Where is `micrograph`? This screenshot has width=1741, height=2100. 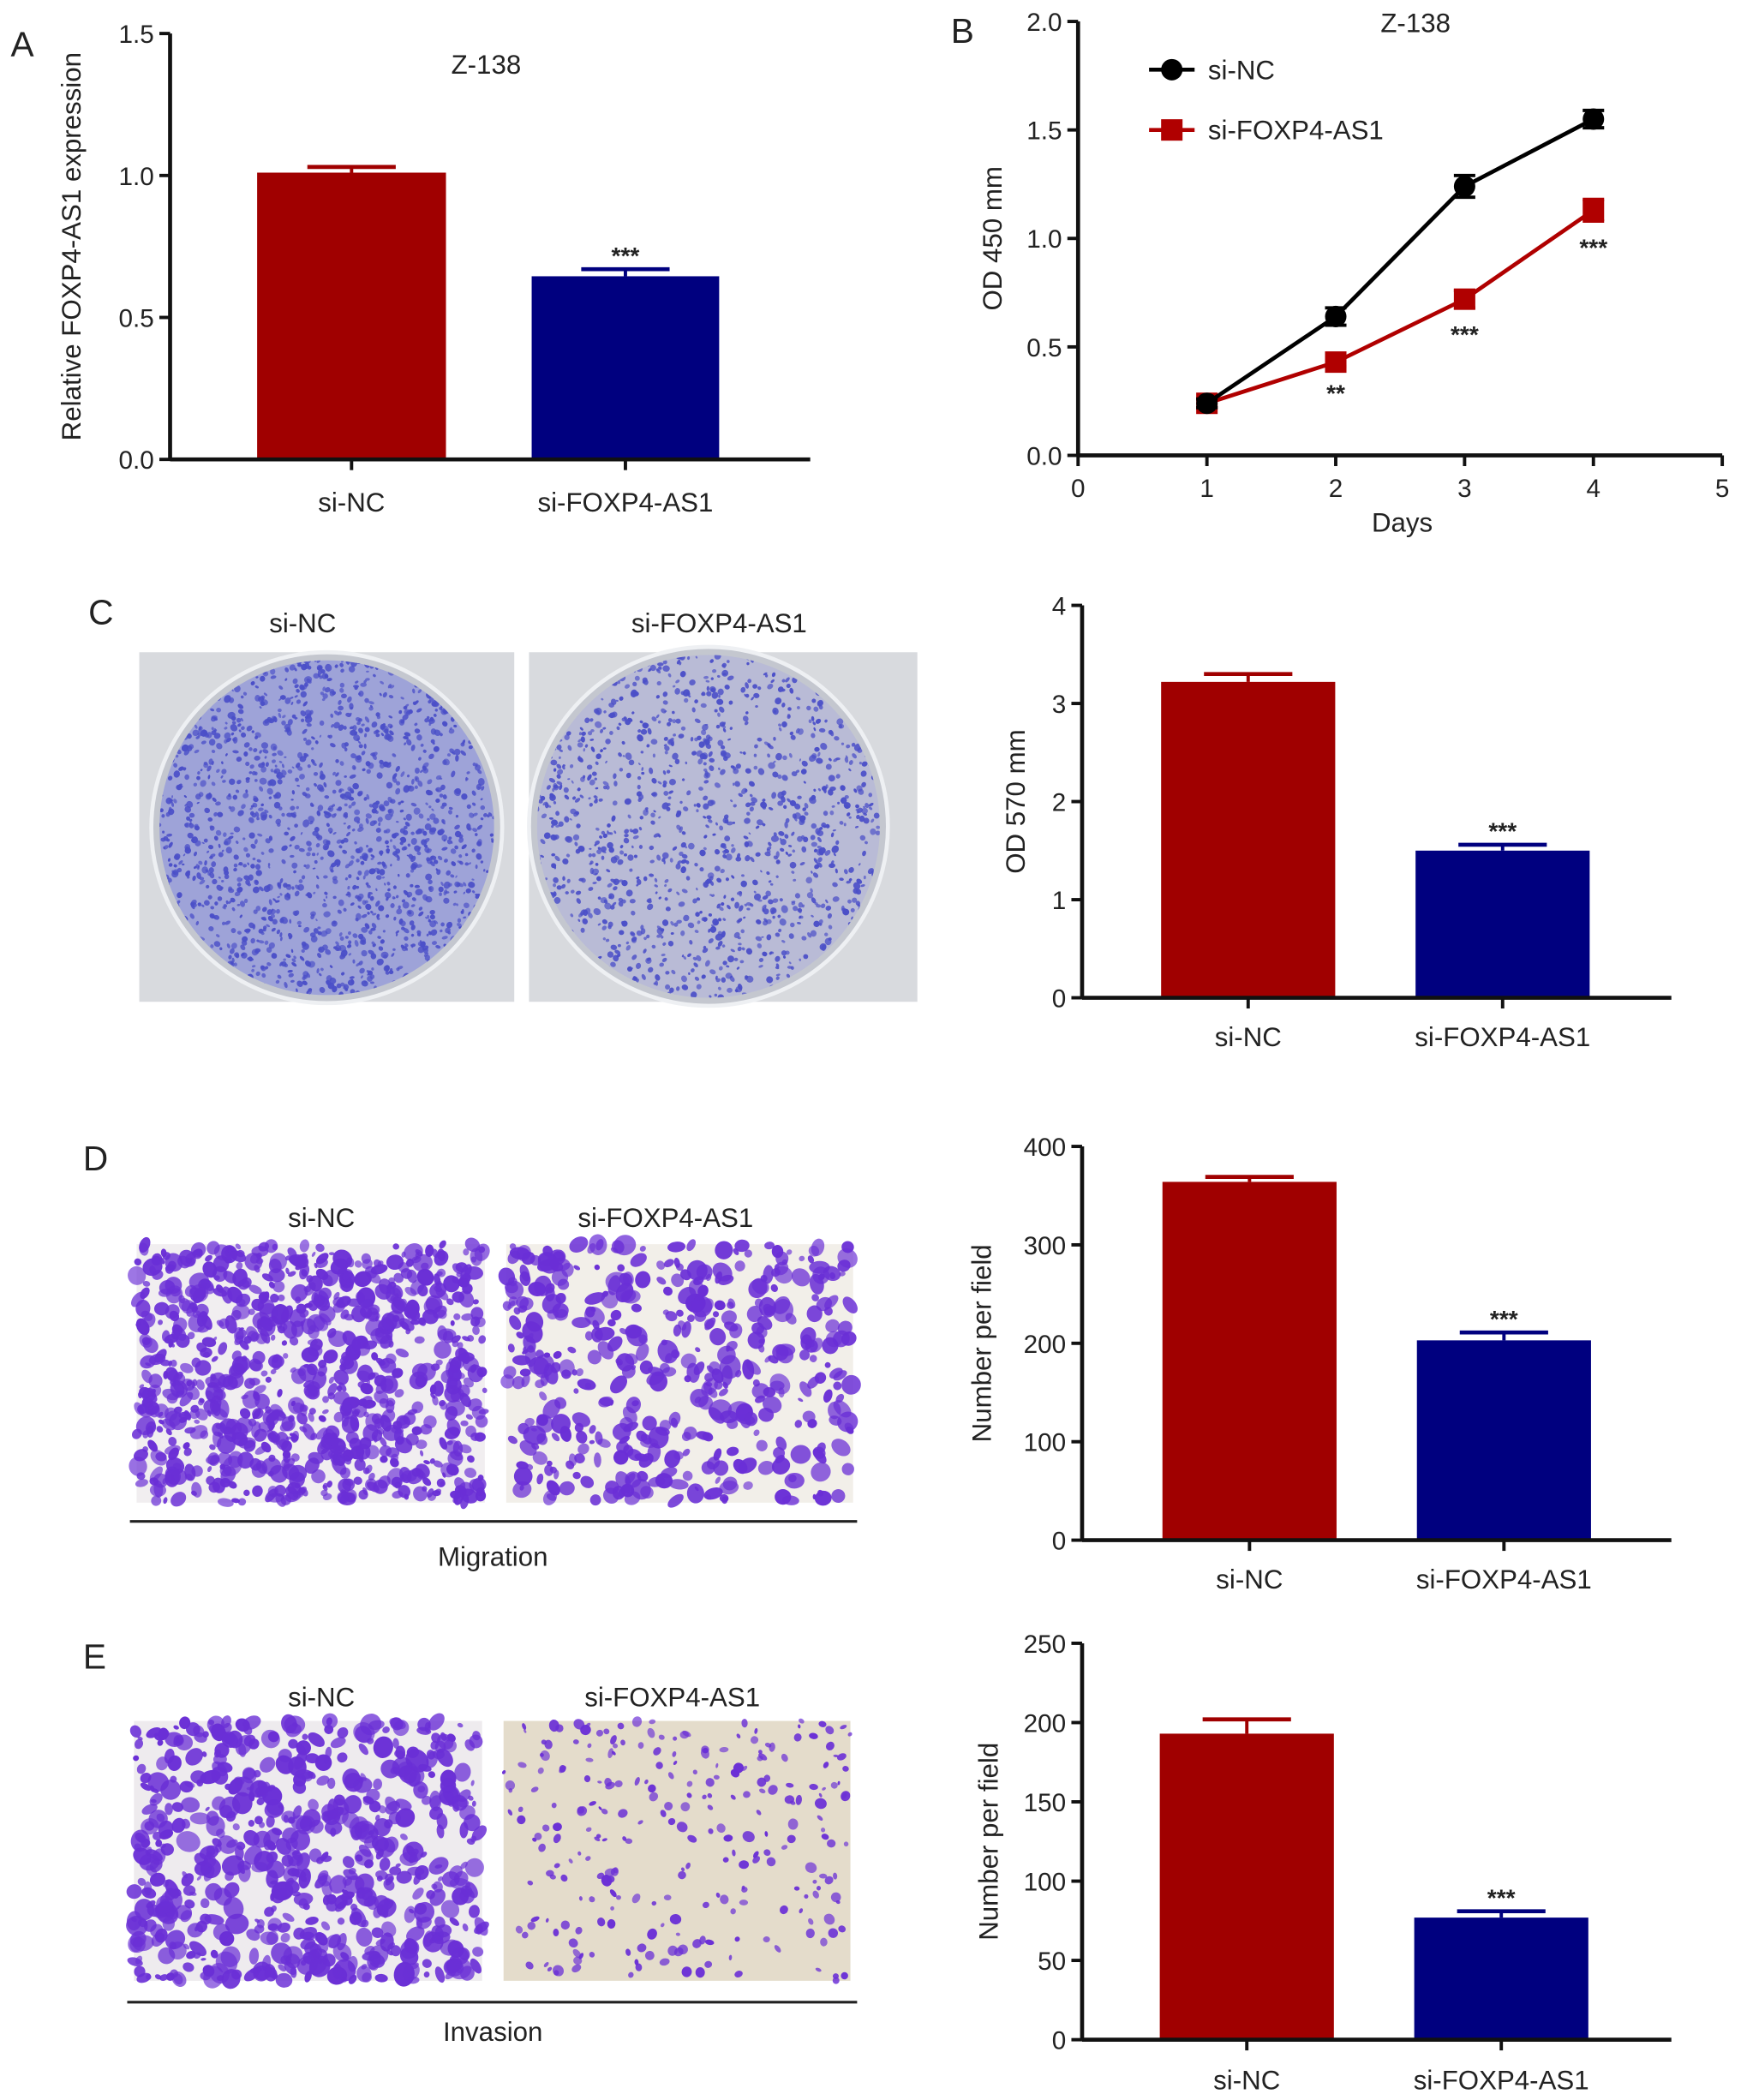
micrograph is located at coordinates (680, 1371).